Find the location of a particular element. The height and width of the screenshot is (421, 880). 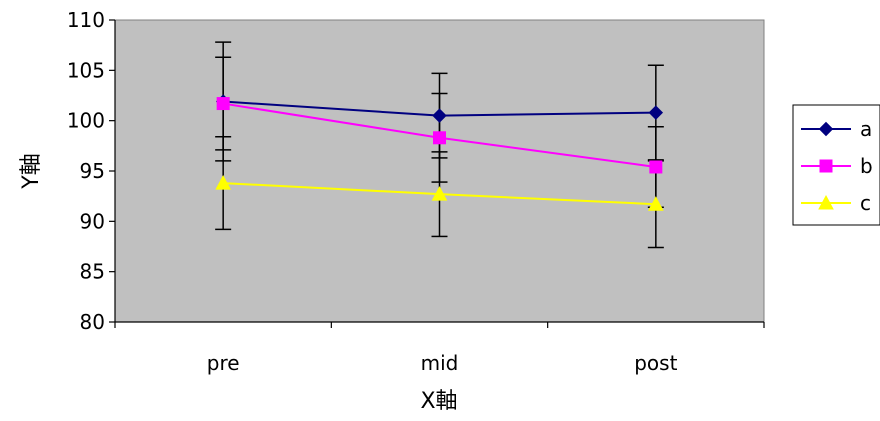

y-tick-label: 80 is located at coordinates (92, 322).